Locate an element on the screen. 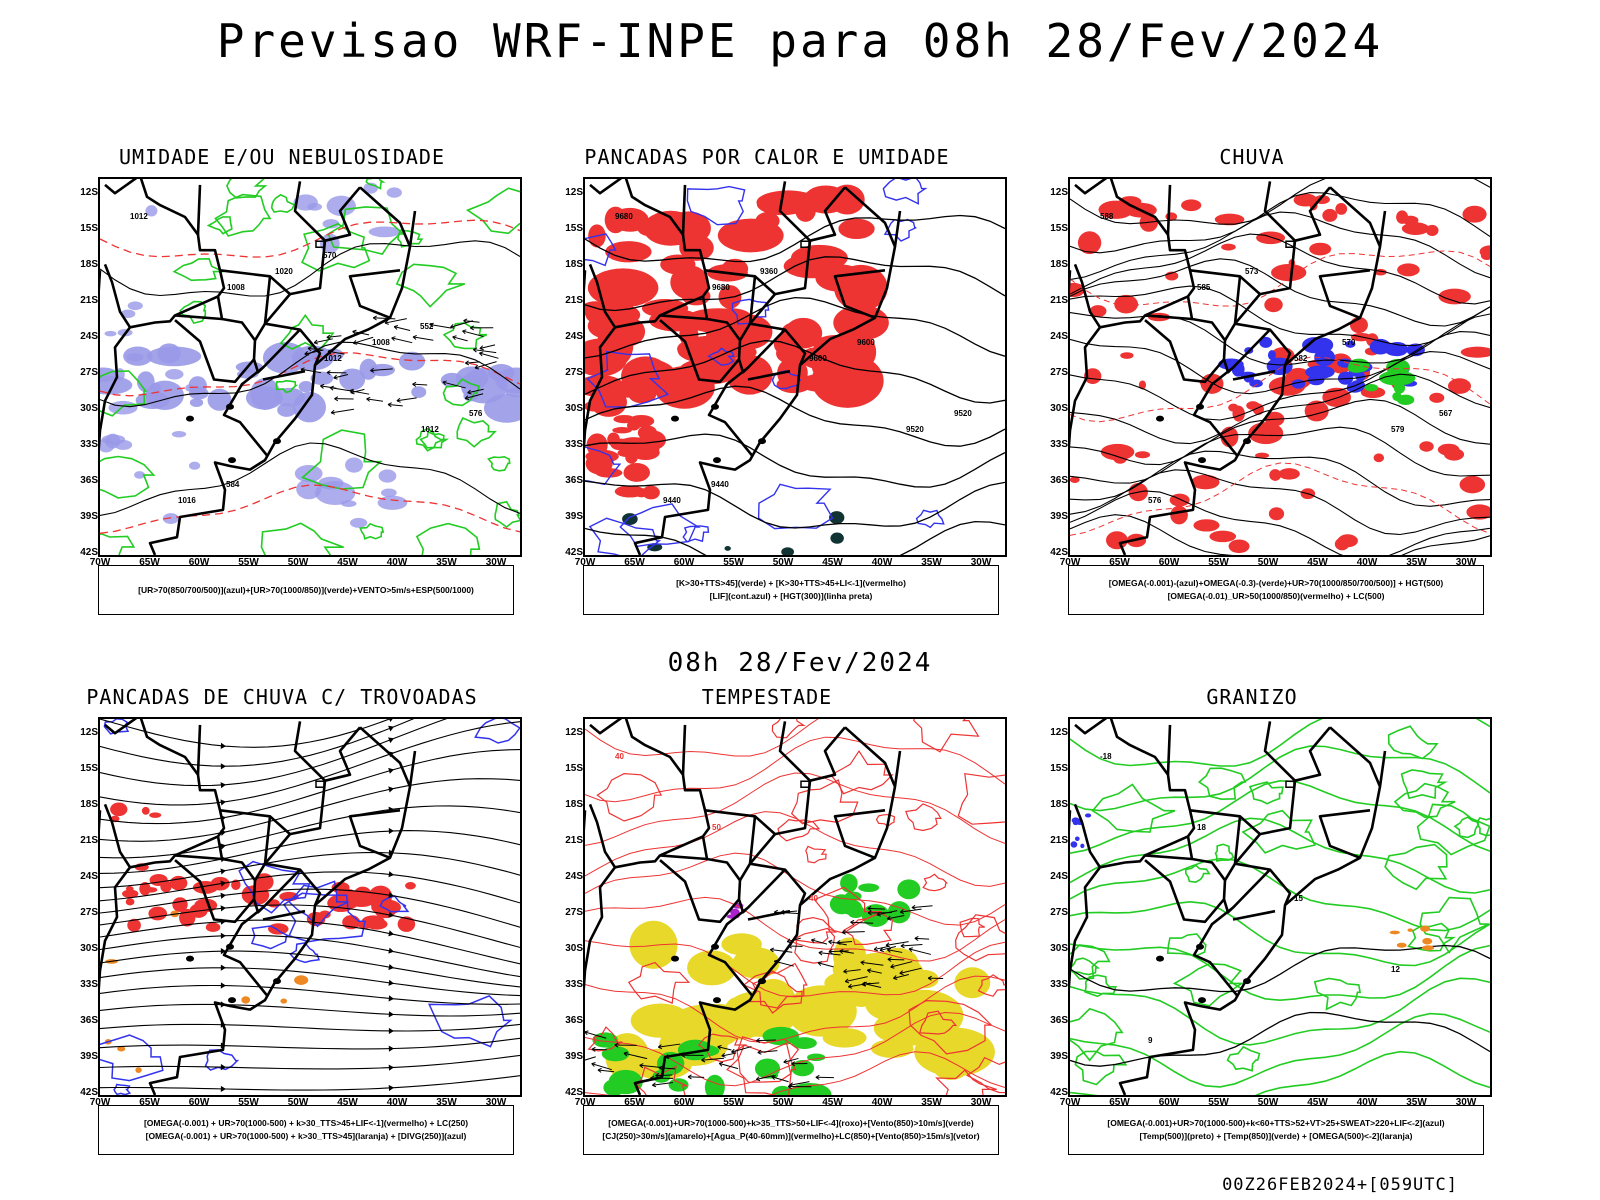  contour-label: 570 is located at coordinates (330, 255).